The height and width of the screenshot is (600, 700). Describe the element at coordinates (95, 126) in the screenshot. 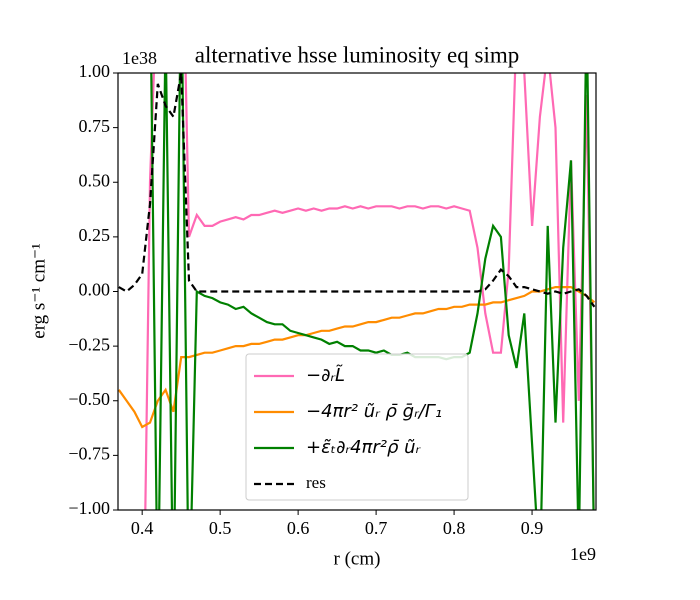

I see `y-tick-label: 0.75` at that location.